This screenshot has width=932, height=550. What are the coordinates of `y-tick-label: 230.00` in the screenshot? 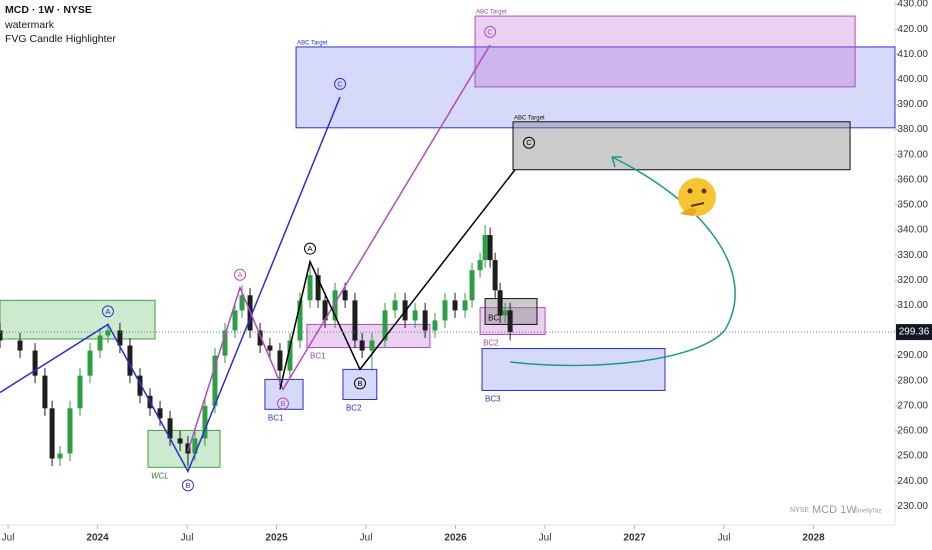 It's located at (912, 506).